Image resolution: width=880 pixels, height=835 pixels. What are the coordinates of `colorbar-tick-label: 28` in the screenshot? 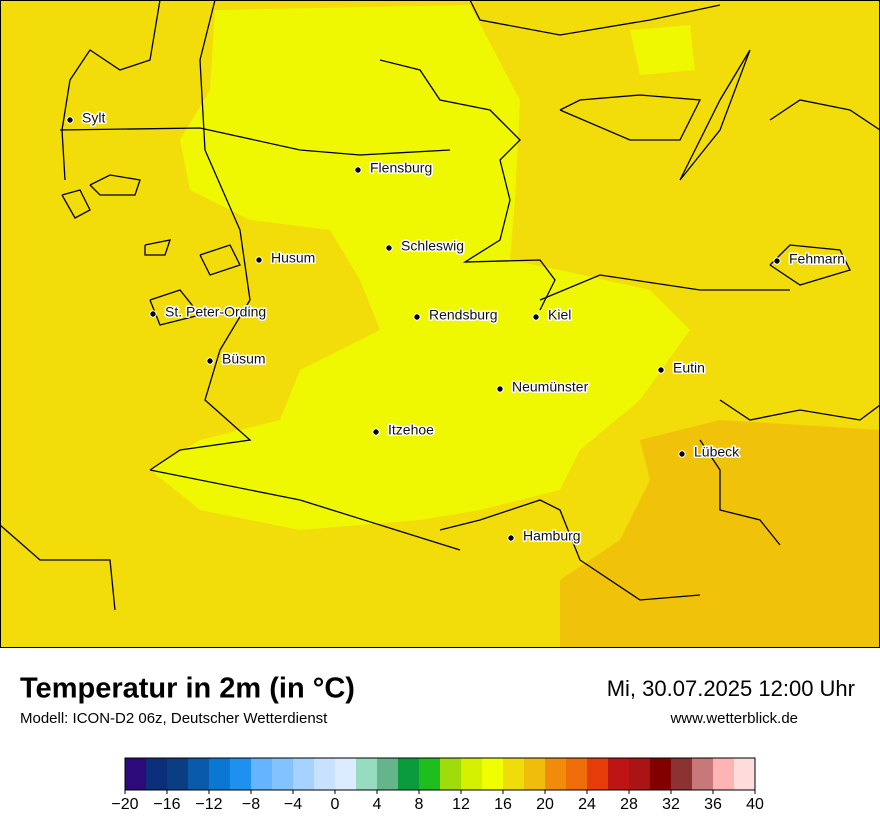 It's located at (629, 804).